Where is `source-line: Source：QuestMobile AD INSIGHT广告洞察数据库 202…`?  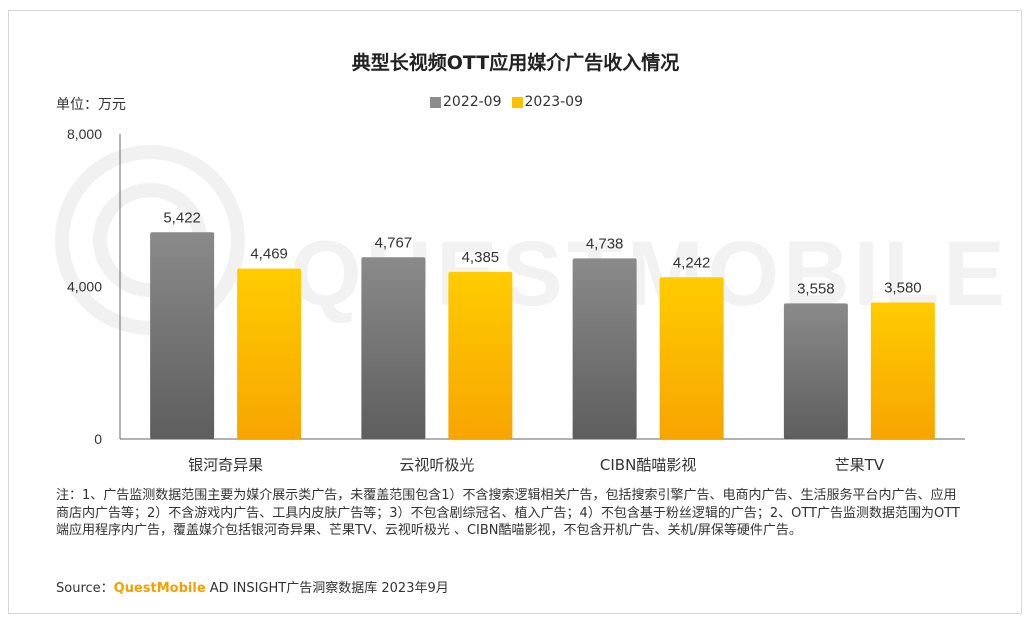 source-line: Source：QuestMobile AD INSIGHT广告洞察数据库 202… is located at coordinates (252, 586).